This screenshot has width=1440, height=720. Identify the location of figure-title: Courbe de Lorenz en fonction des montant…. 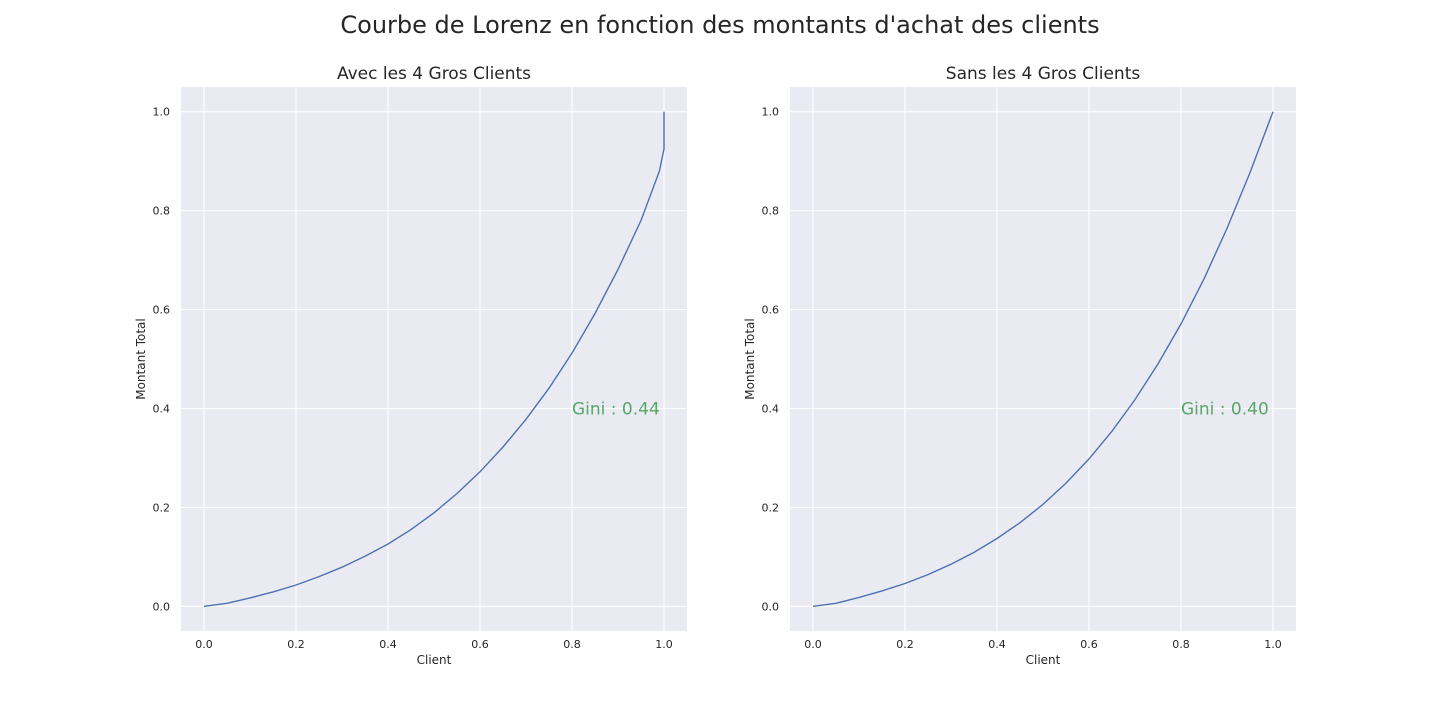
(720, 25).